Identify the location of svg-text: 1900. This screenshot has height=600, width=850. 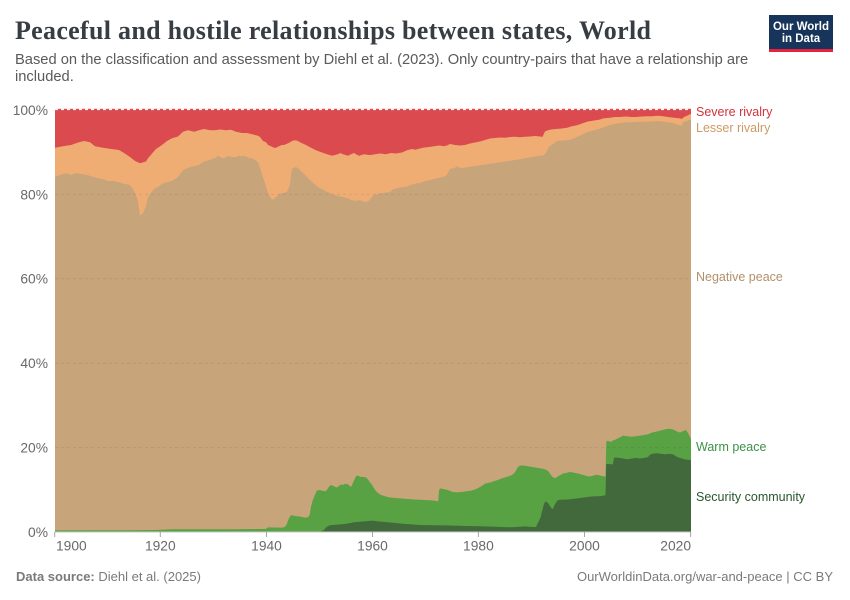
(71, 546).